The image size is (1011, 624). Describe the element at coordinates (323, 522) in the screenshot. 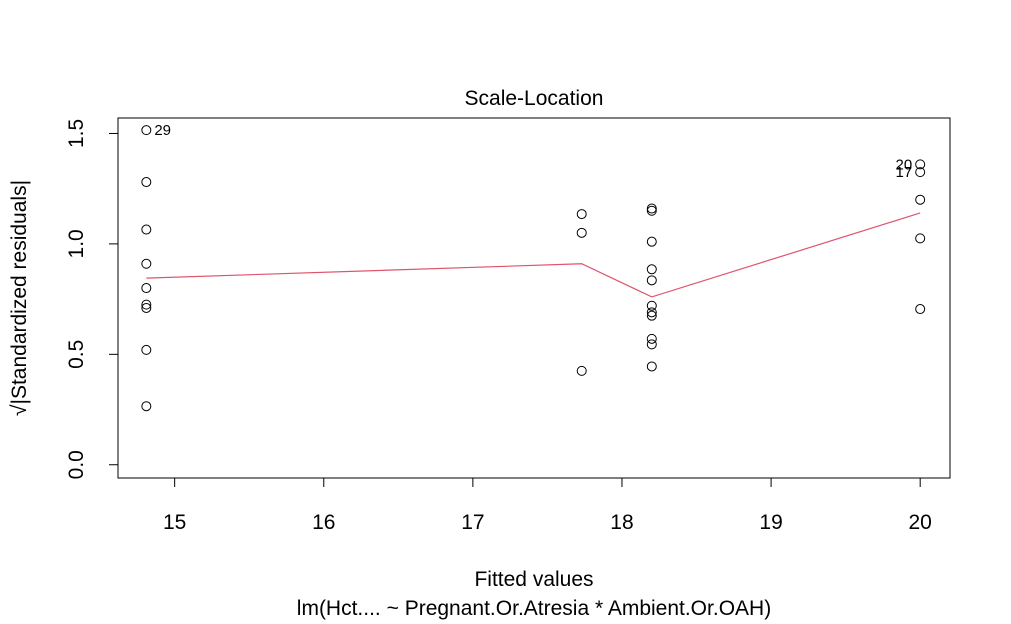

I see `x-tick-label: 16` at that location.